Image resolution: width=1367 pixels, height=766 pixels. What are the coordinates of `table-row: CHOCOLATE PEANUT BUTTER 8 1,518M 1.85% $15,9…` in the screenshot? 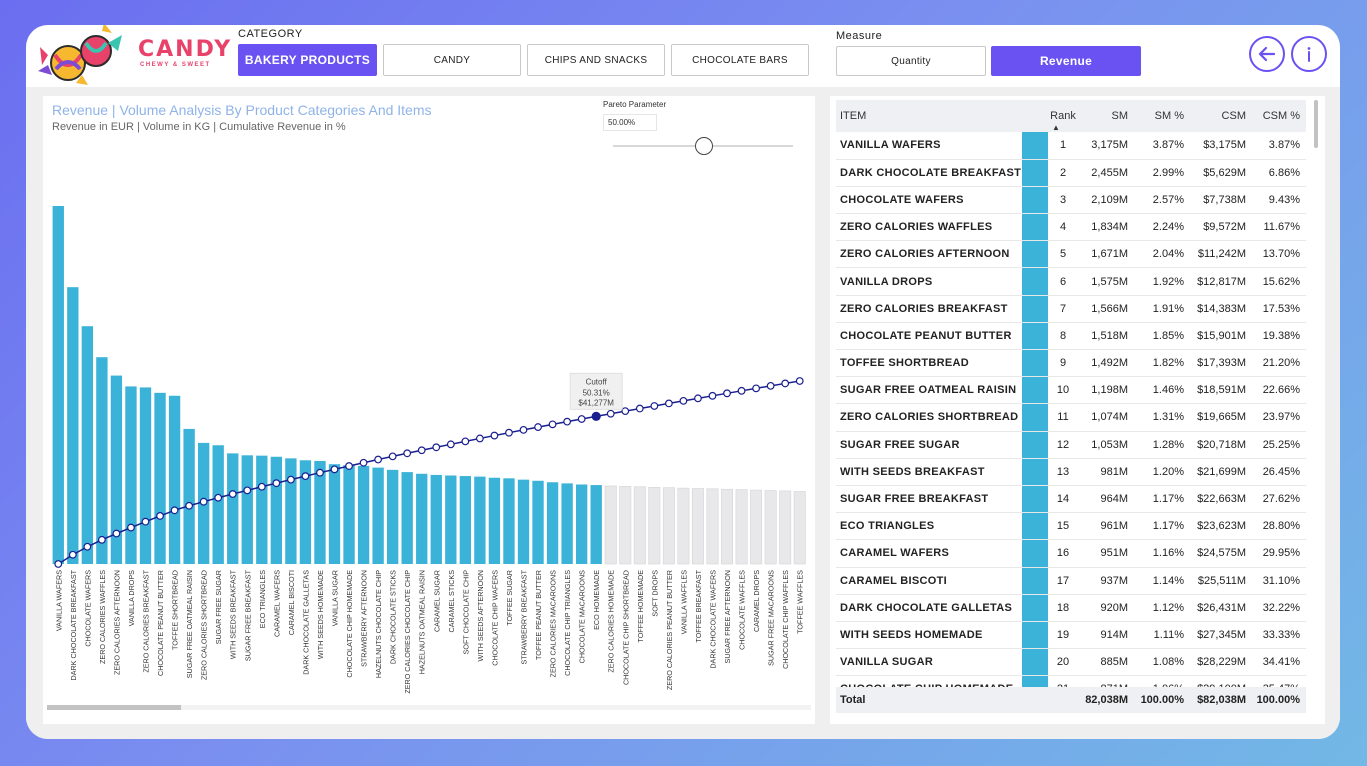 It's located at (1071, 336).